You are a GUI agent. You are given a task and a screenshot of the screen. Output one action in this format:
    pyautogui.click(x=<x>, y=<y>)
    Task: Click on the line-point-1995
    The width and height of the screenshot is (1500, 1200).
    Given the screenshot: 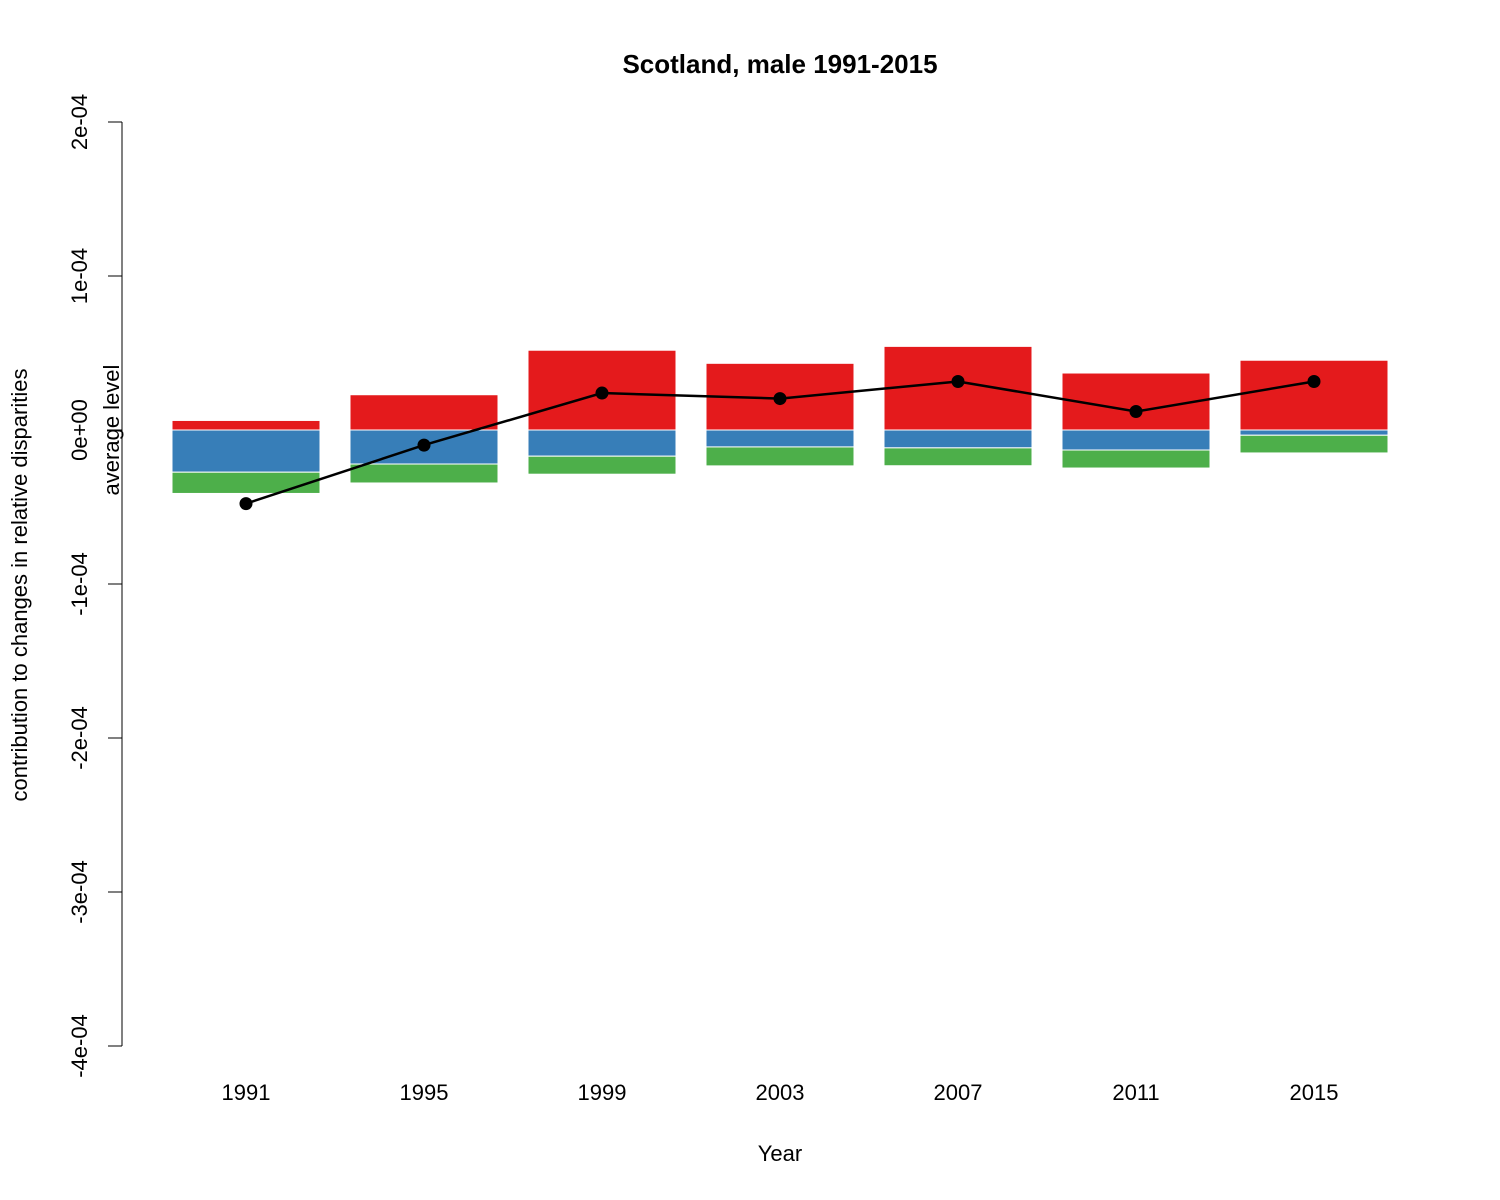 What is the action you would take?
    pyautogui.click(x=424, y=445)
    